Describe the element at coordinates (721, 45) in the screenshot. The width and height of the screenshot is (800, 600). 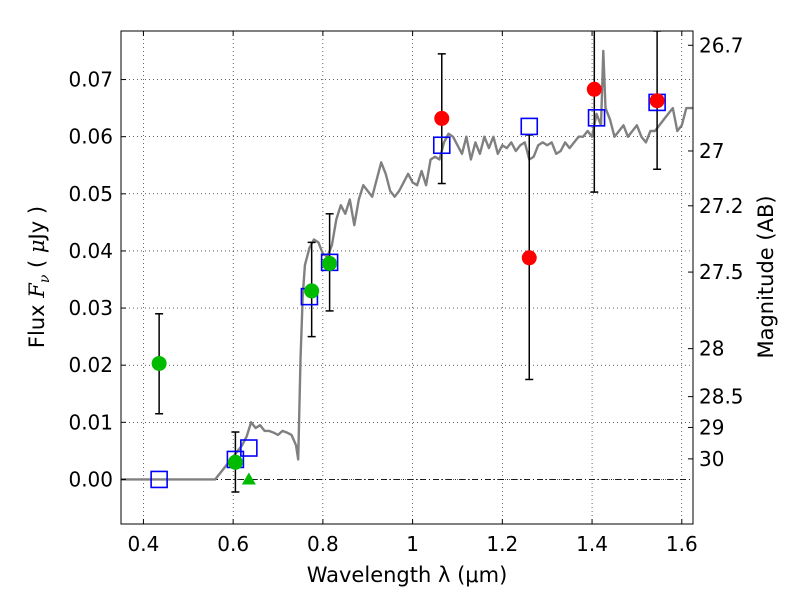
I see `y2-tick-label: 26.7` at that location.